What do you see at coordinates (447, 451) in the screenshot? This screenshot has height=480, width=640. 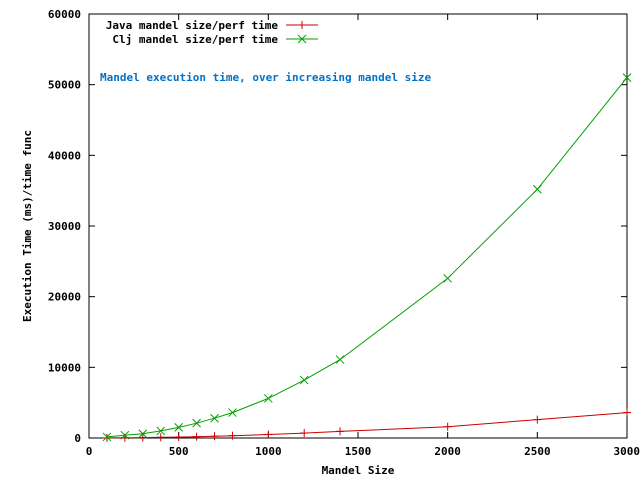 I see `x-tick-label: 2000` at bounding box center [447, 451].